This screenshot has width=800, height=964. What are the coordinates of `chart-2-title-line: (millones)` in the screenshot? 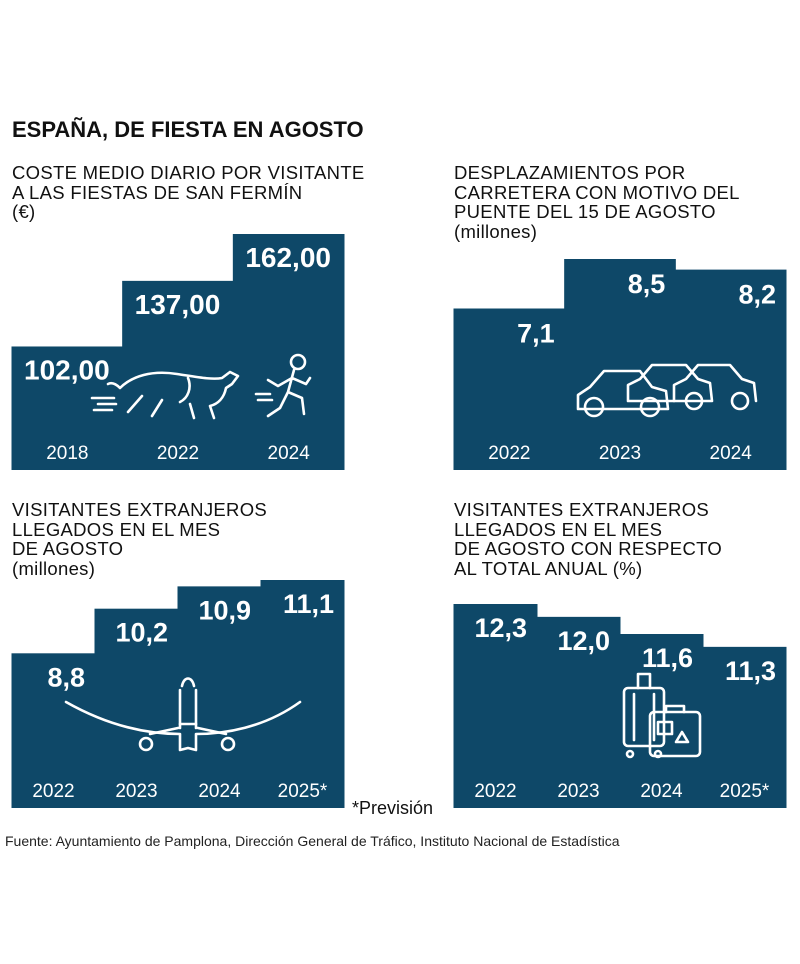 It's located at (496, 231).